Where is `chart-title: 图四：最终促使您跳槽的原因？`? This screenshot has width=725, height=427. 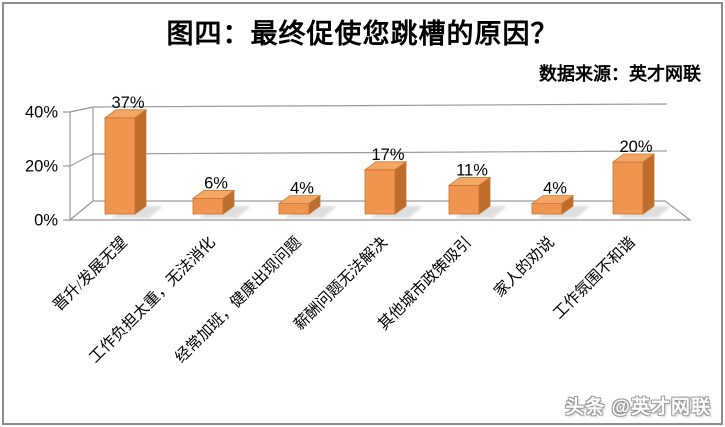
chart-title: 图四：最终促使您跳槽的原因？ is located at coordinates (362, 34).